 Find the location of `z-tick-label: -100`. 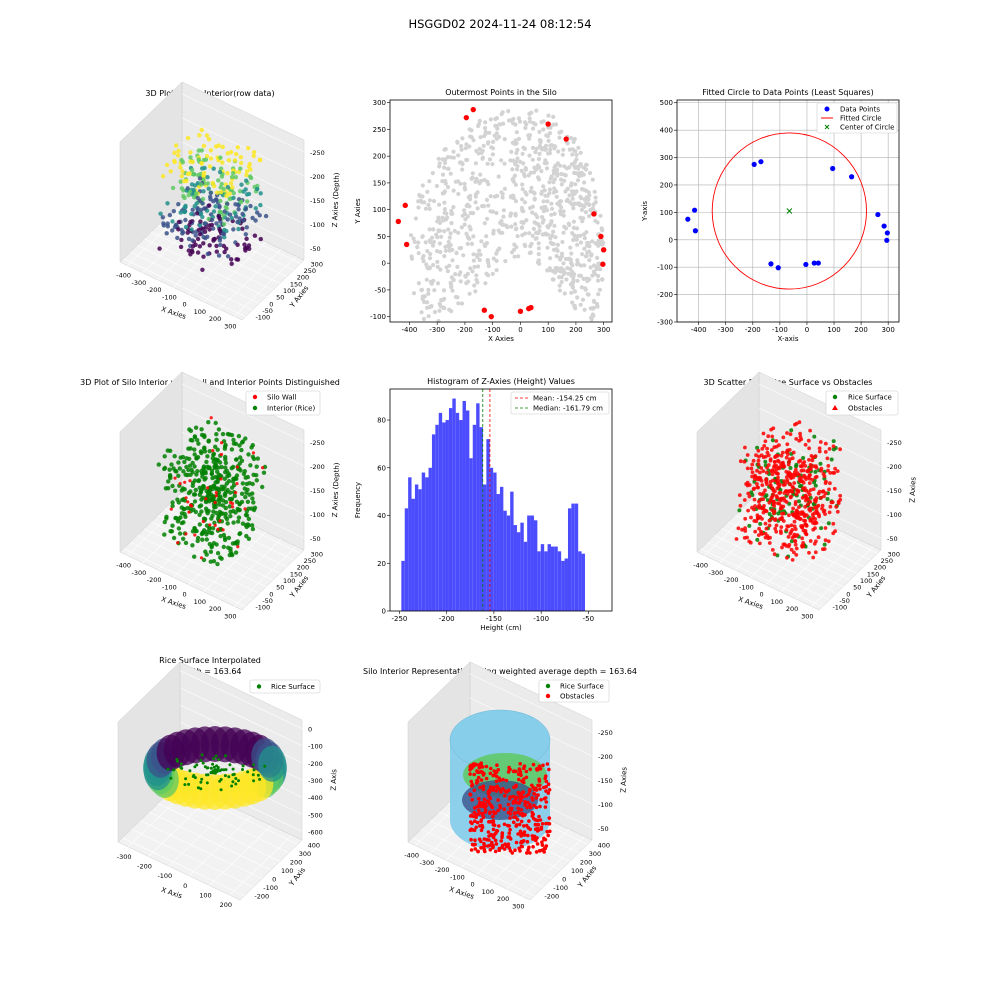

z-tick-label: -100 is located at coordinates (605, 805).